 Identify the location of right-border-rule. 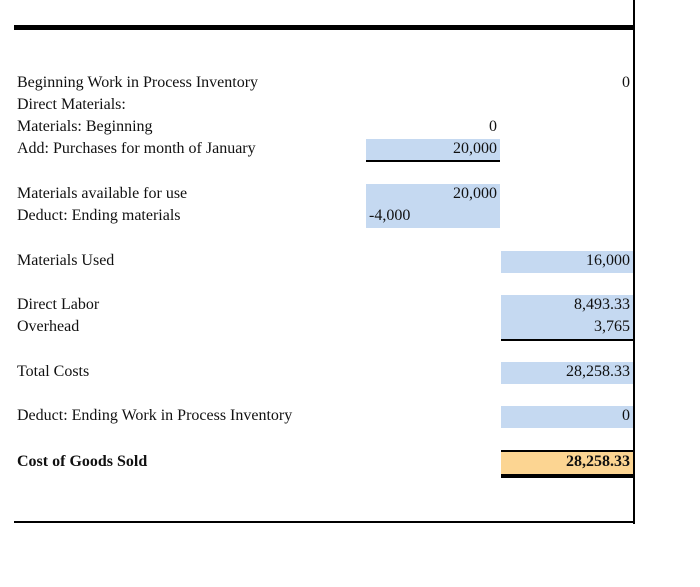
(634, 262).